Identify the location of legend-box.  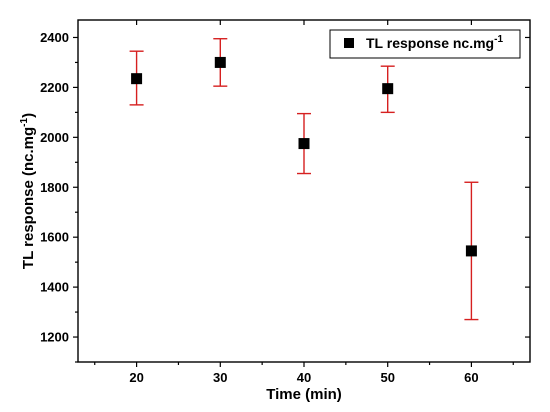
(425, 44).